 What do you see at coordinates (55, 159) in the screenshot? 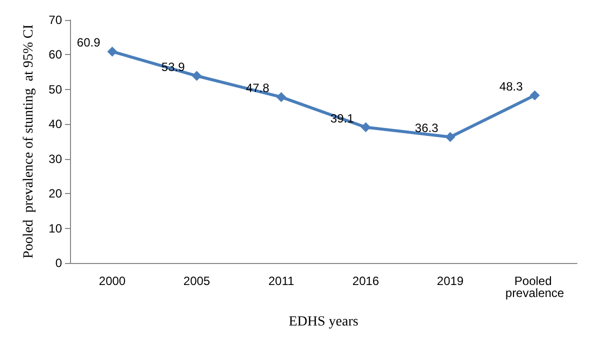
I see `y-tick-label: 30` at bounding box center [55, 159].